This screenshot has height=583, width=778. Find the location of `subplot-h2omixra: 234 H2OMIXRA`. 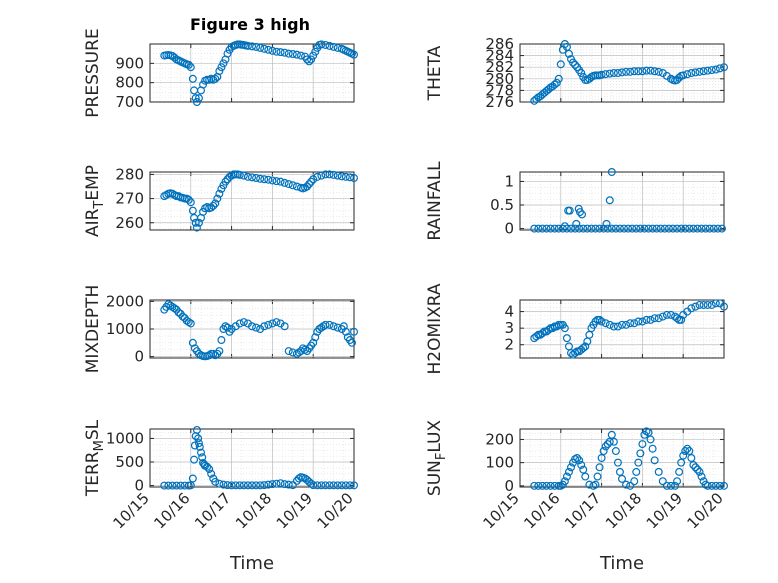

subplot-h2omixra: 234 H2OMIXRA is located at coordinates (576, 329).